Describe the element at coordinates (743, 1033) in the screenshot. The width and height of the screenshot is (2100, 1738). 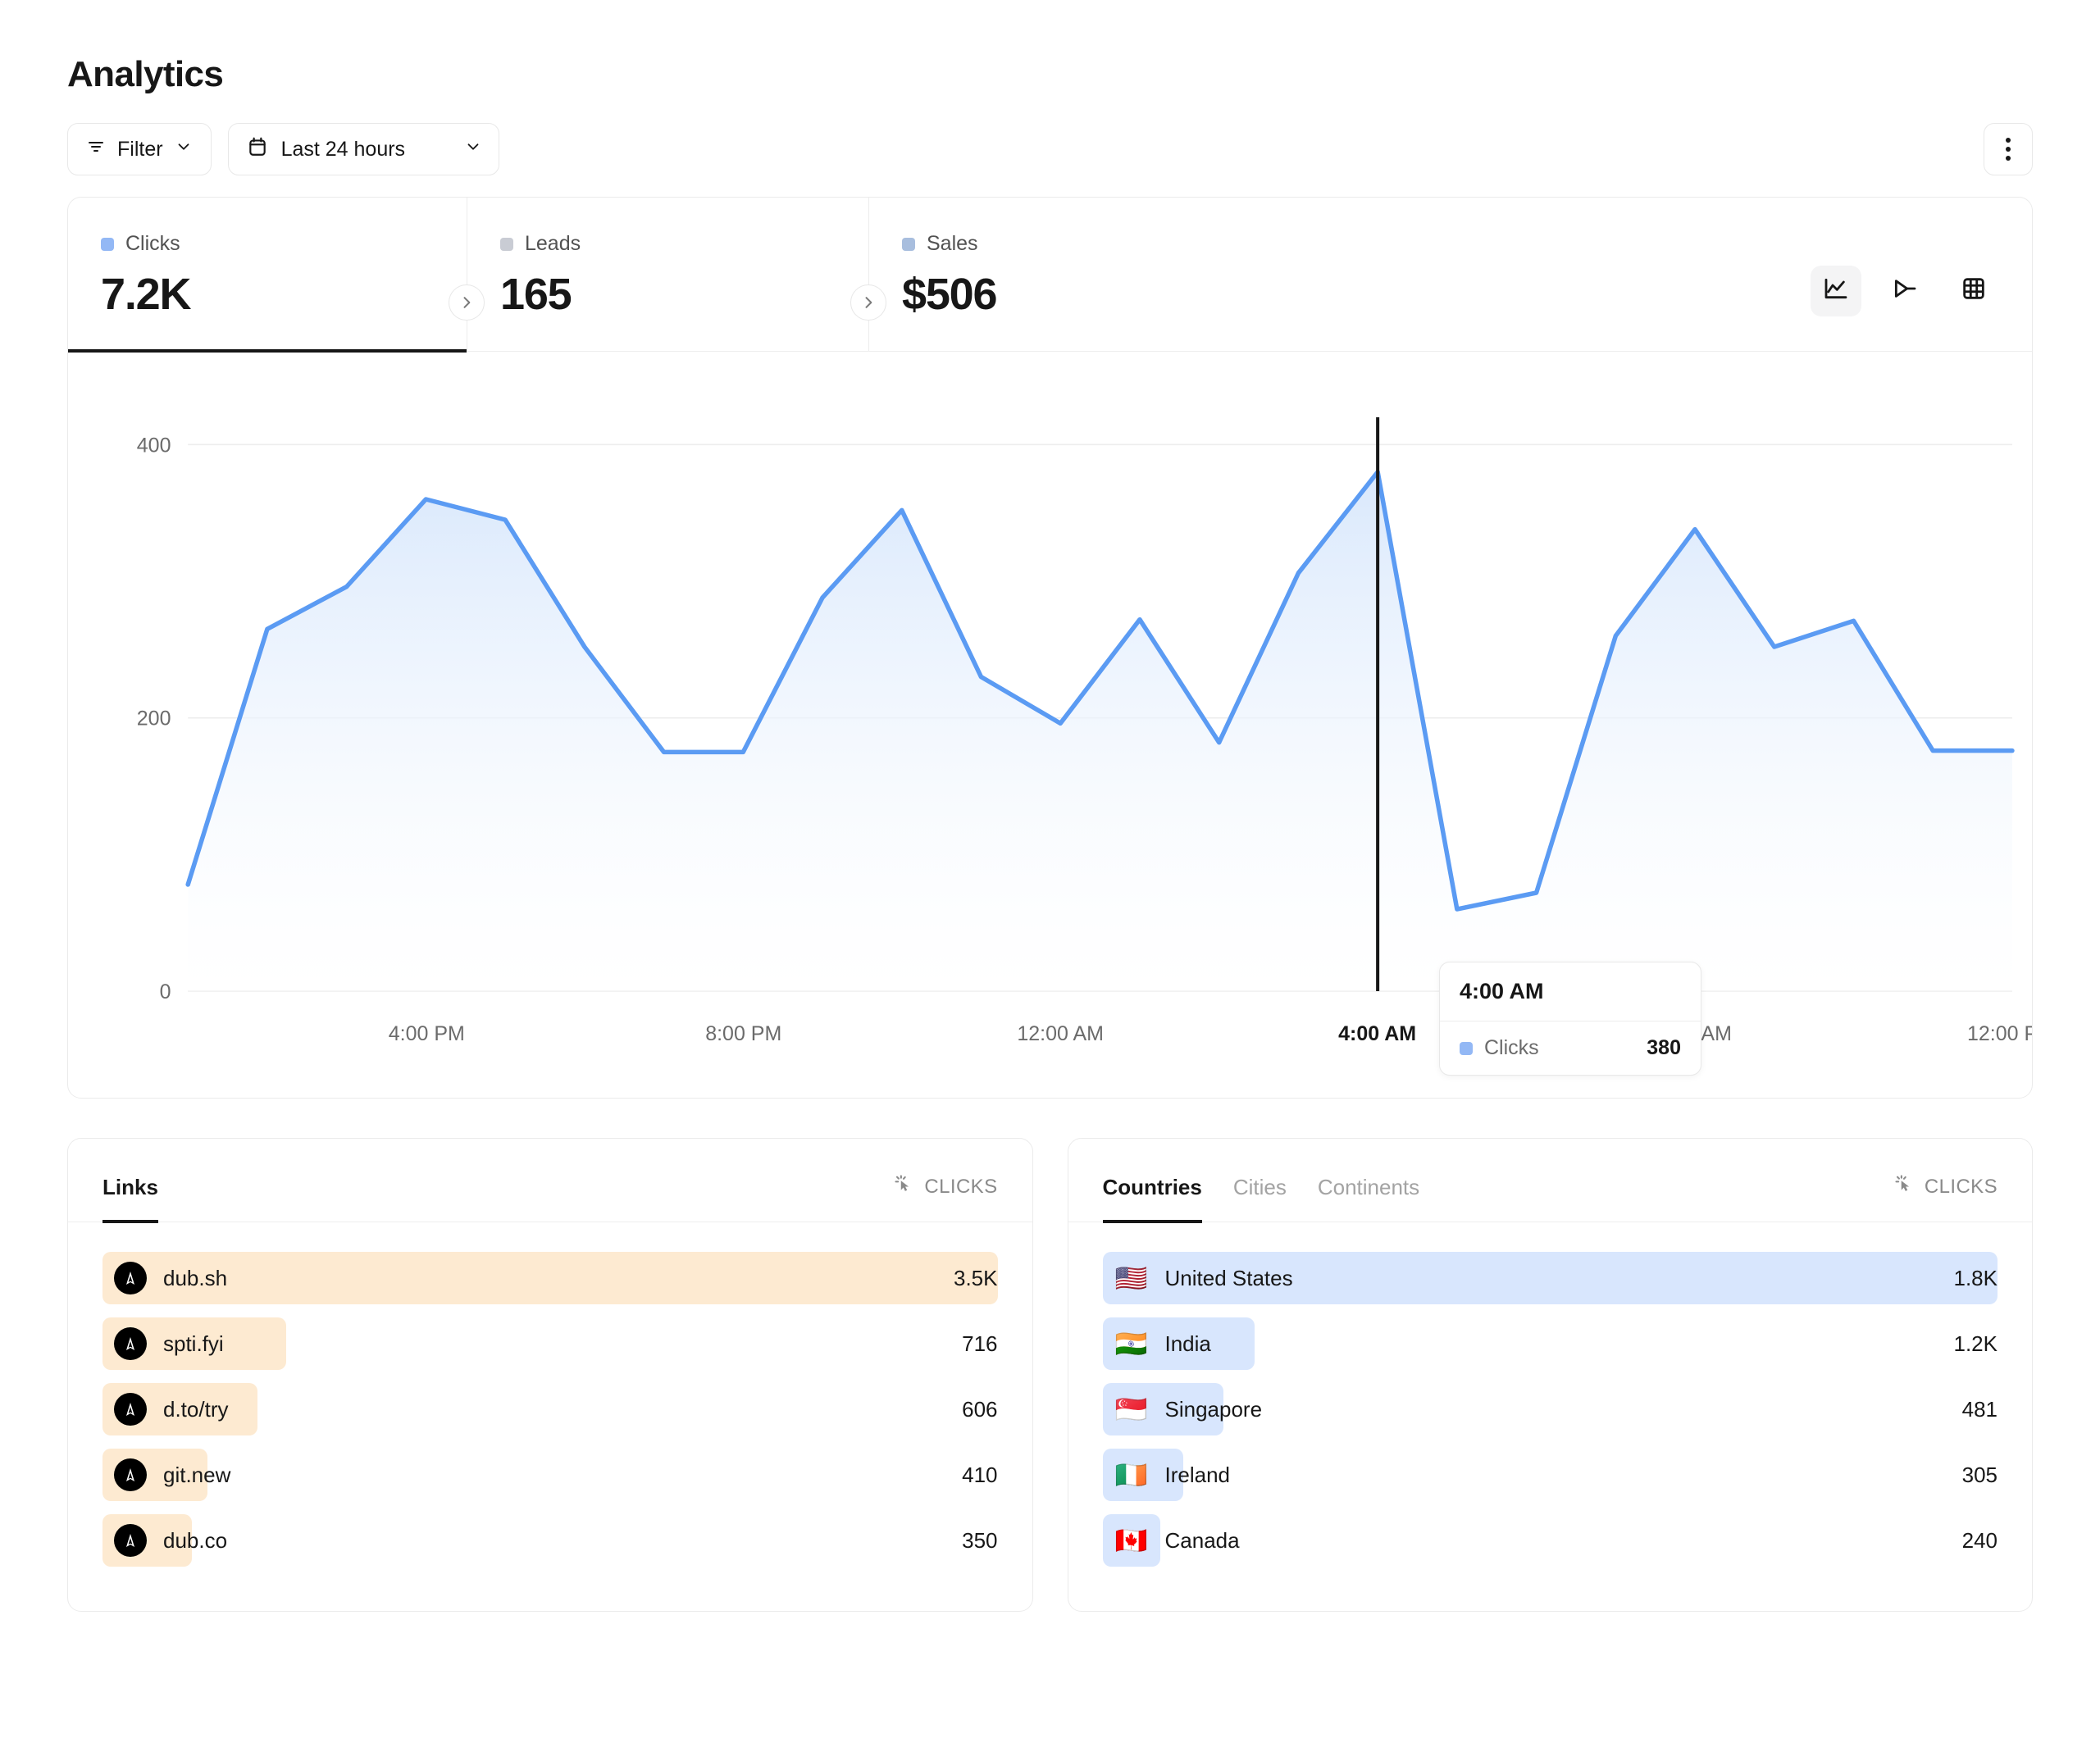
I see `svg-text: 8:00 PM` at that location.